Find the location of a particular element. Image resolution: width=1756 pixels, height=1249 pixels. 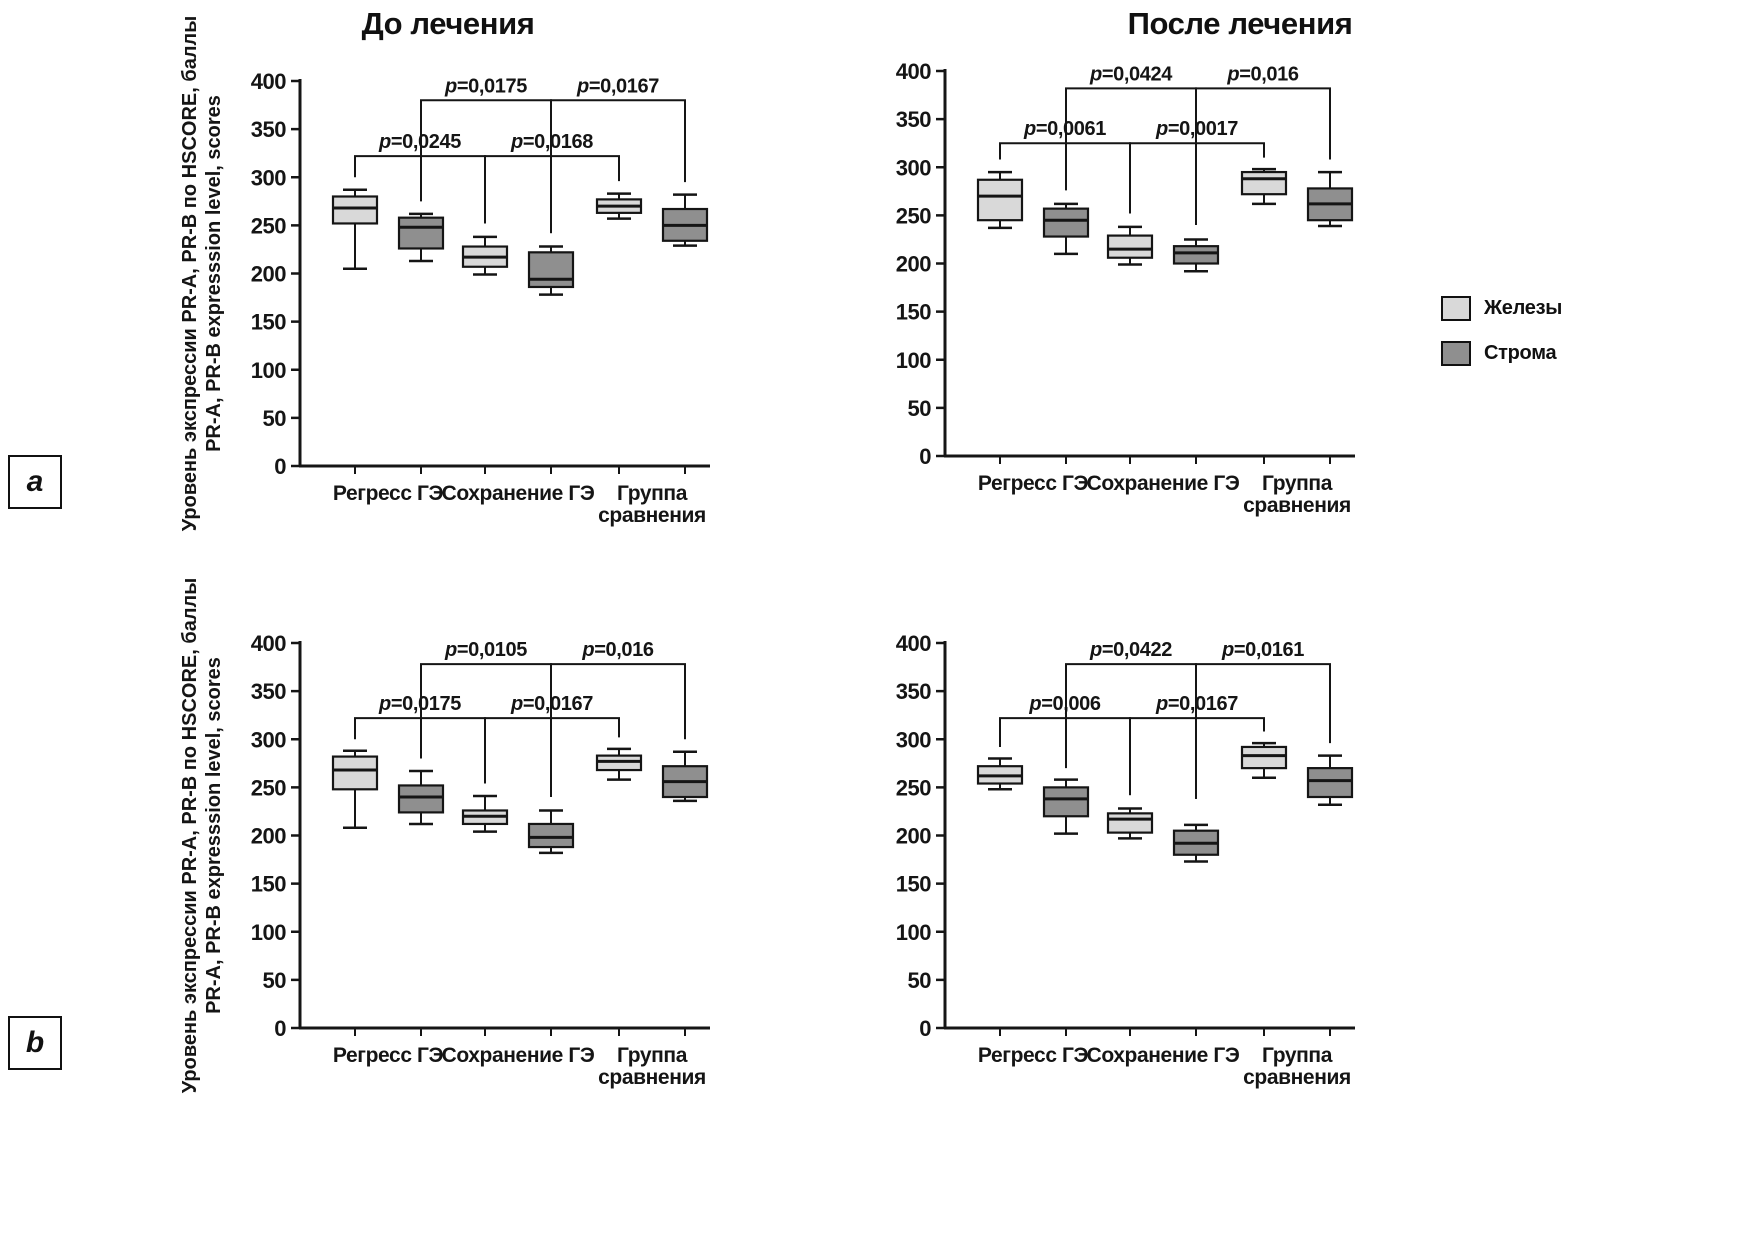

legend-item-glands: Железы is located at coordinates (1501, 308).